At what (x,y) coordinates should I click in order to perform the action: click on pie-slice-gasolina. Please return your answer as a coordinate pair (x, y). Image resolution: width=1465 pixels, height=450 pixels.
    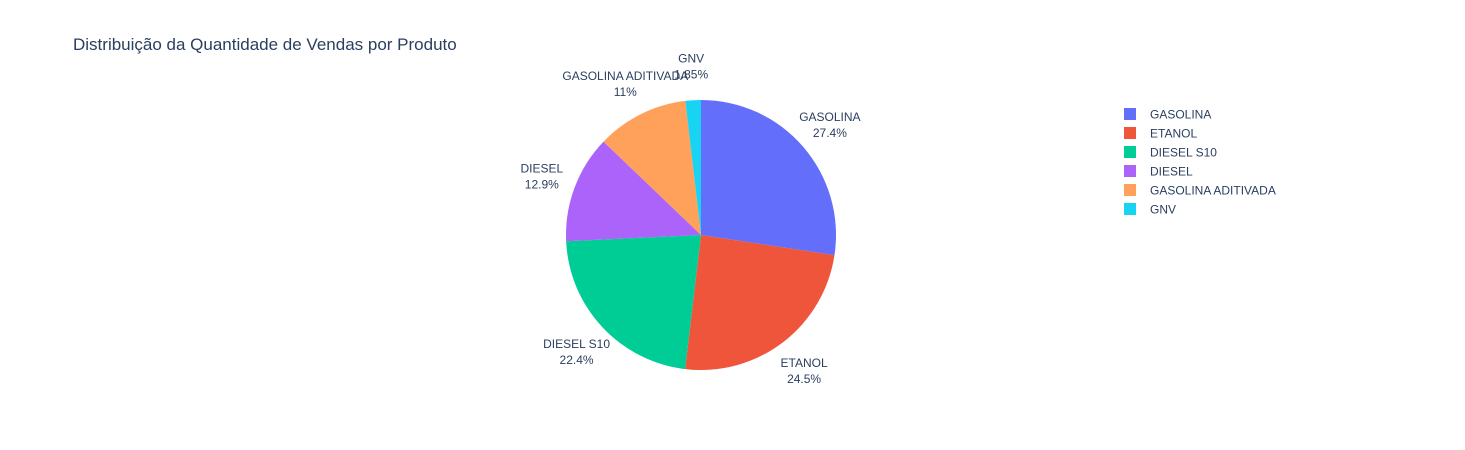
    Looking at the image, I should click on (769, 178).